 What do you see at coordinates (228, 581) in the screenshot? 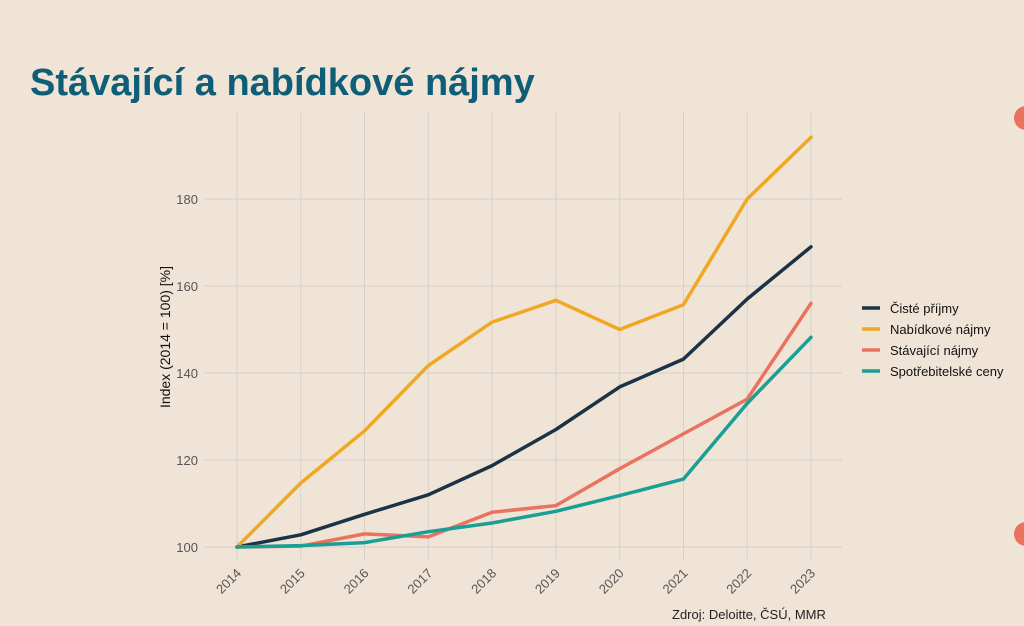
I see `x-tick-label: 2014` at bounding box center [228, 581].